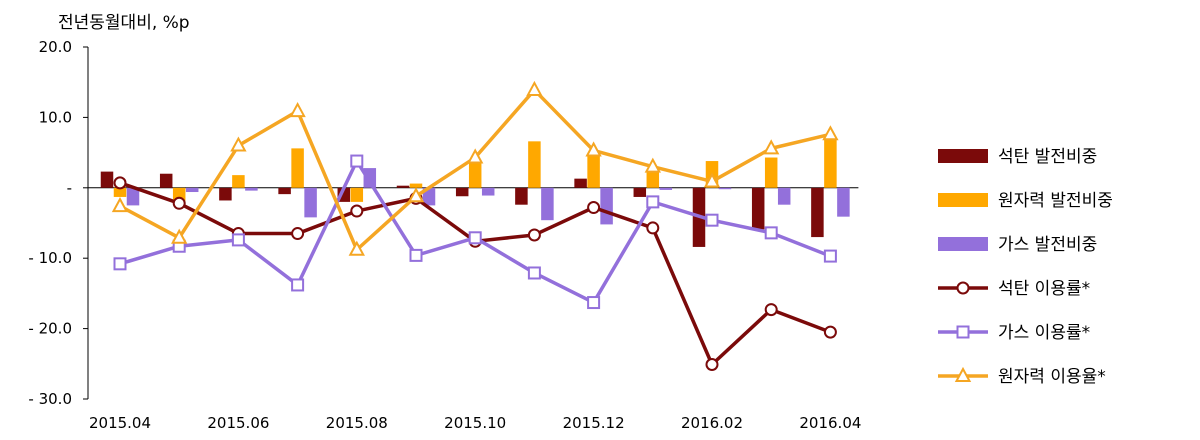 The height and width of the screenshot is (440, 1200). What do you see at coordinates (475, 423) in the screenshot?
I see `x-tick-label: 2015.10` at bounding box center [475, 423].